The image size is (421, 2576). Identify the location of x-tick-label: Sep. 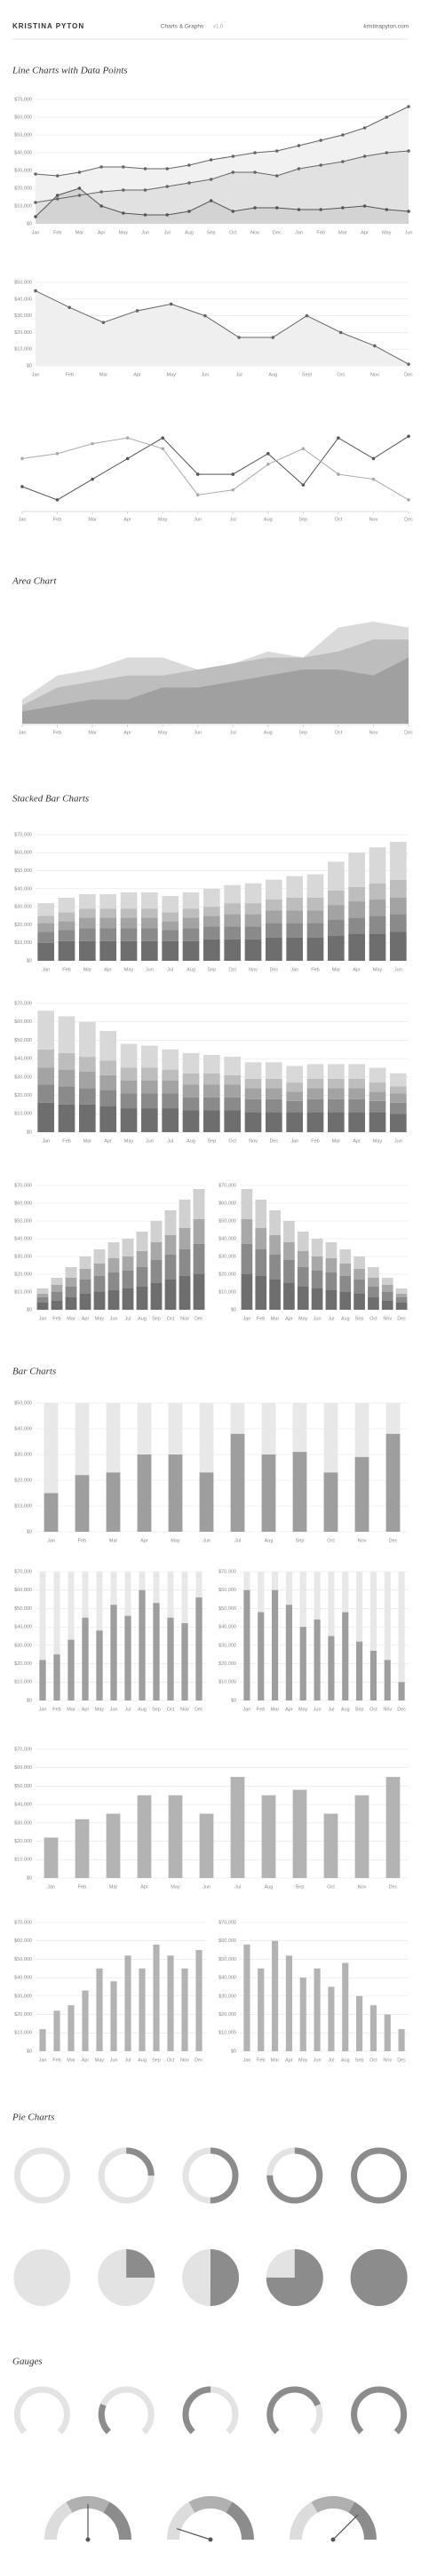
(359, 1319).